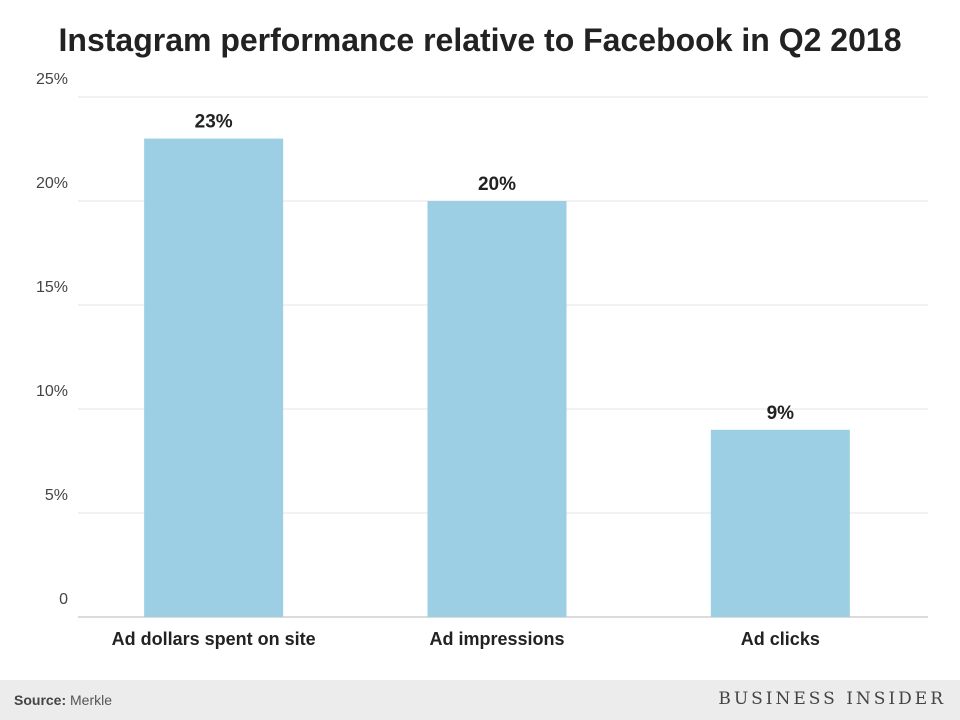 This screenshot has height=720, width=960. Describe the element at coordinates (40, 700) in the screenshot. I see `source-label: Source:` at that location.